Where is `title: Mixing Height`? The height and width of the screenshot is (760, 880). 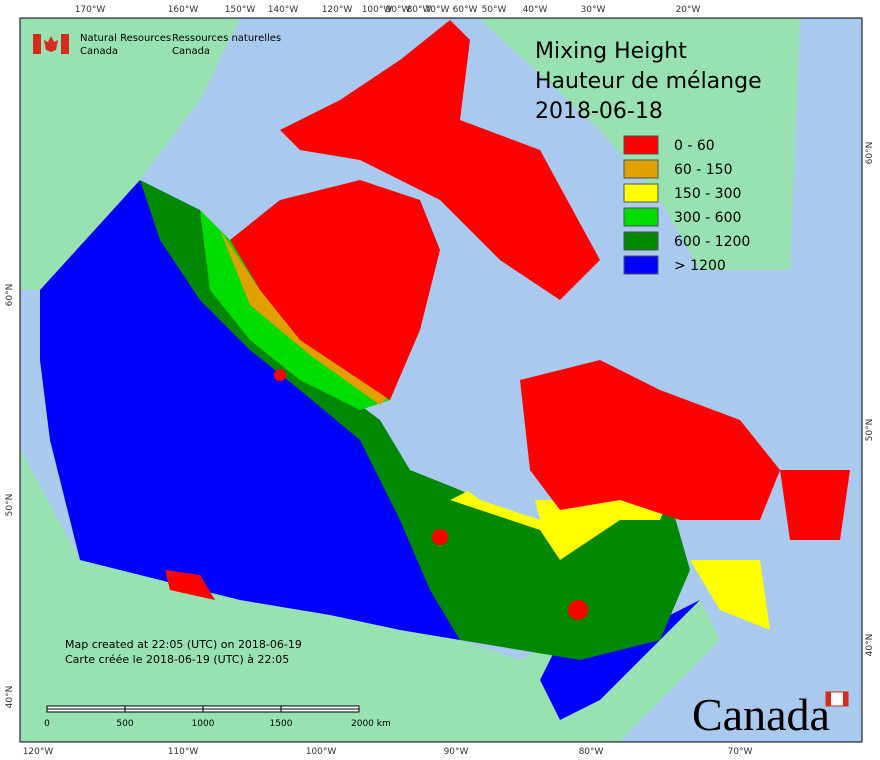
title: Mixing Height is located at coordinates (611, 51).